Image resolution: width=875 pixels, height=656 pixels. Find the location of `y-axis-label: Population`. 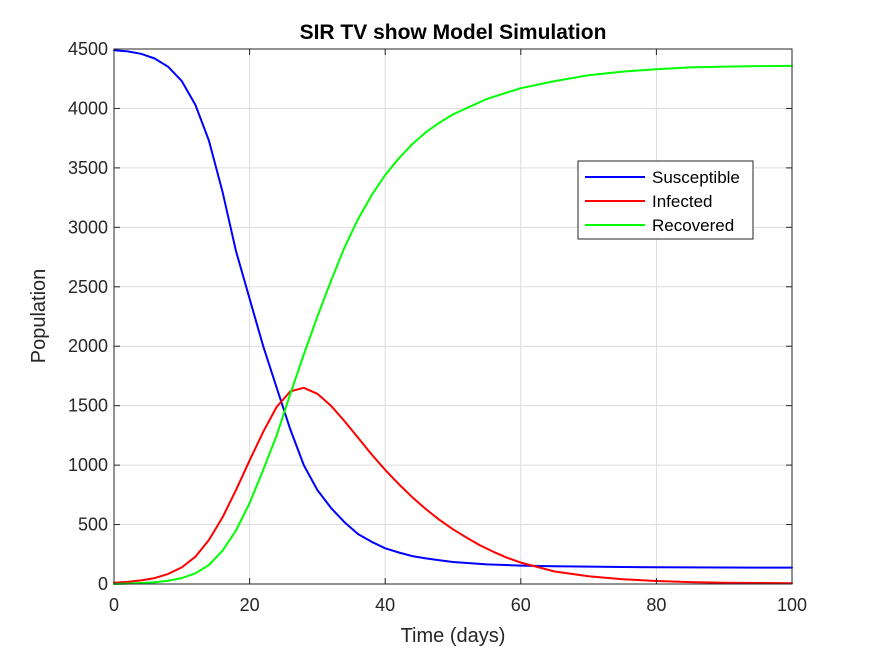

y-axis-label: Population is located at coordinates (39, 316).